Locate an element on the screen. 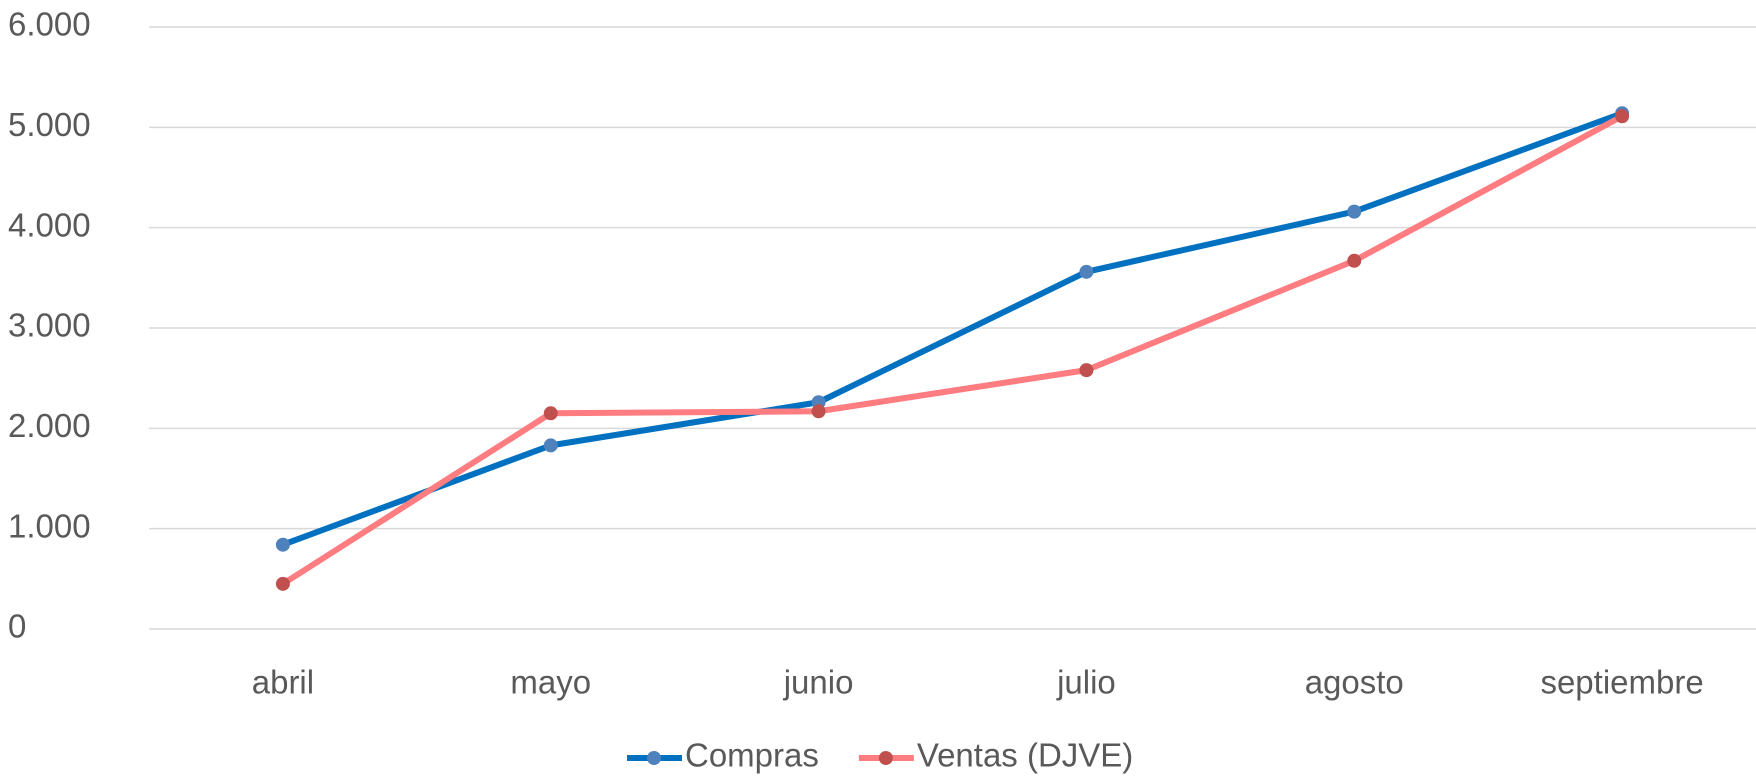 The height and width of the screenshot is (780, 1756). y-tick-label: 3.000 is located at coordinates (49, 325).